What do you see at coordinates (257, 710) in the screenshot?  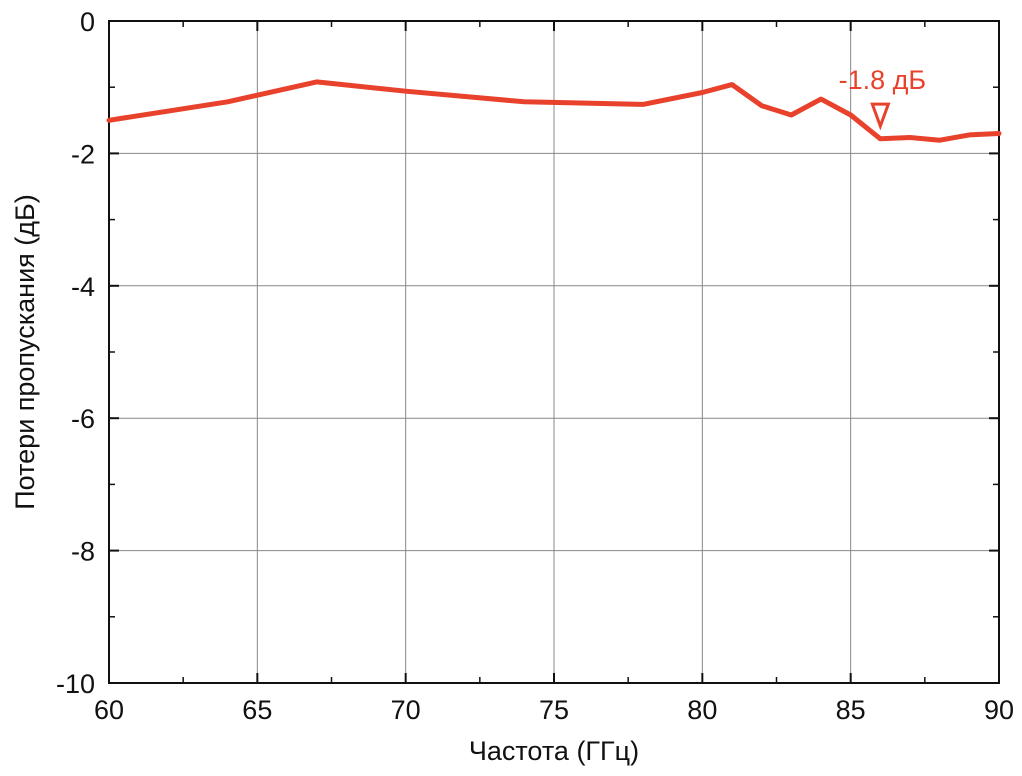 I see `x-tick-label: 65` at bounding box center [257, 710].